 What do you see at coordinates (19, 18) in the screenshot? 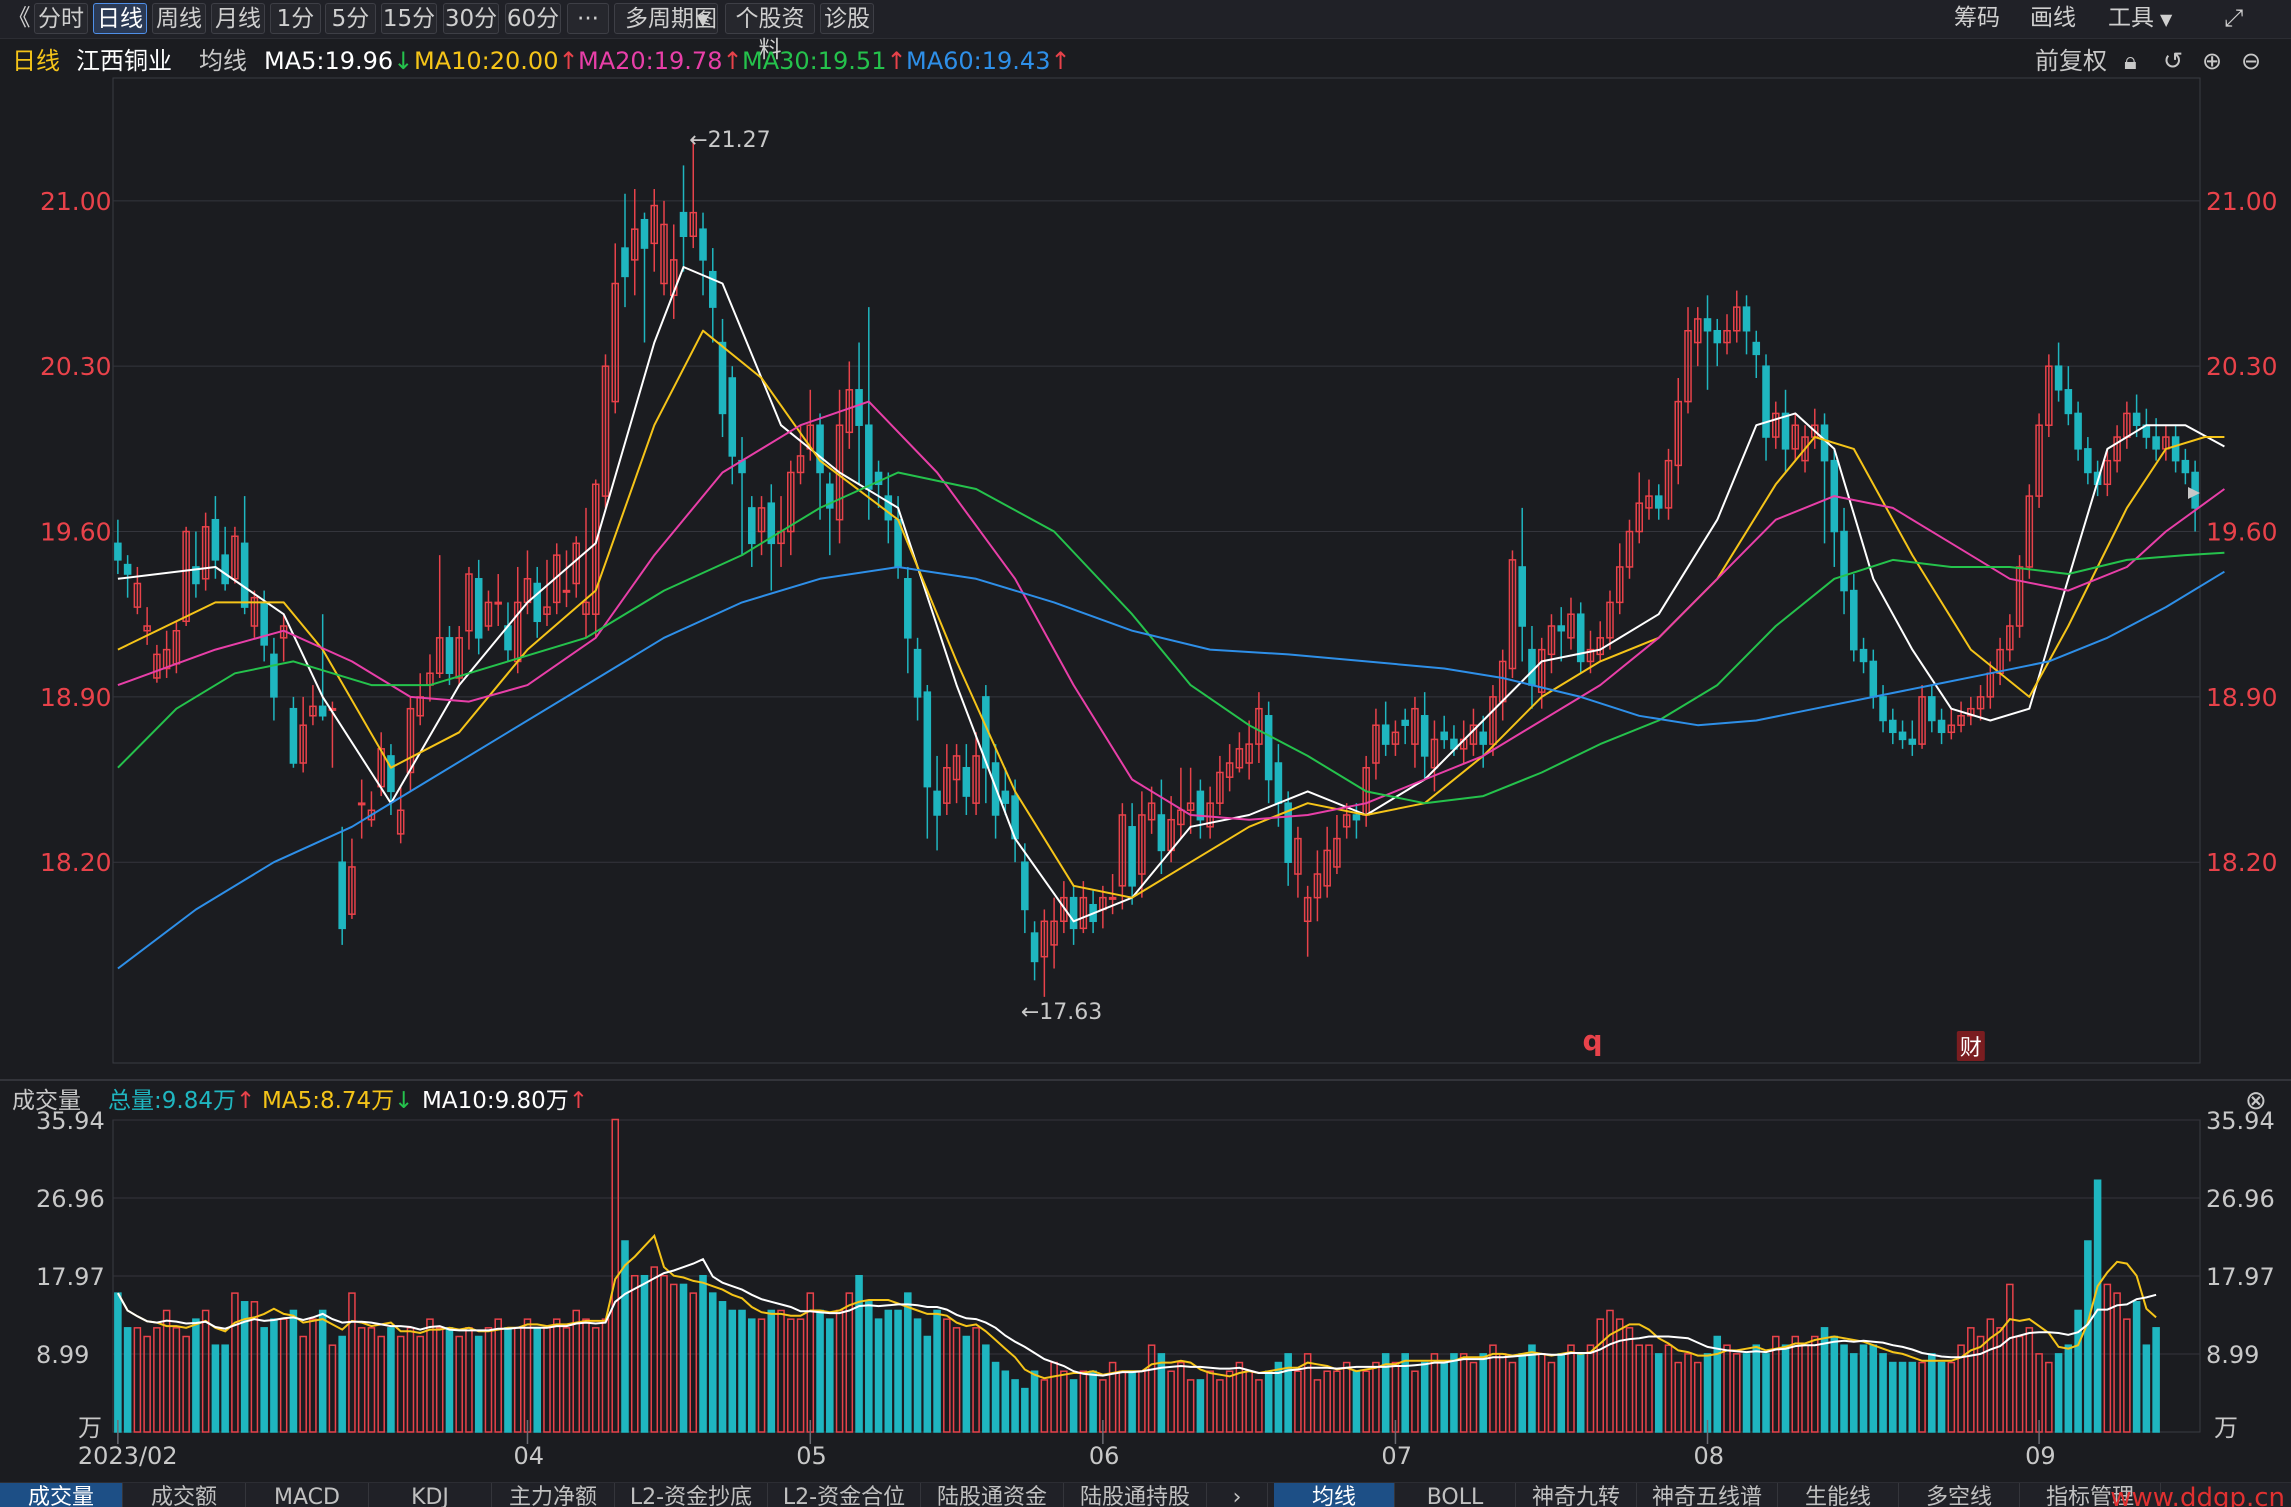
I see `double-chevron-left-icon: 《` at bounding box center [19, 18].